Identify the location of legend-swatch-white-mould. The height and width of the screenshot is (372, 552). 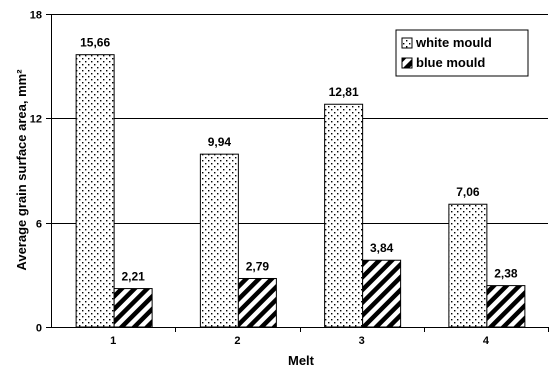
(407, 43).